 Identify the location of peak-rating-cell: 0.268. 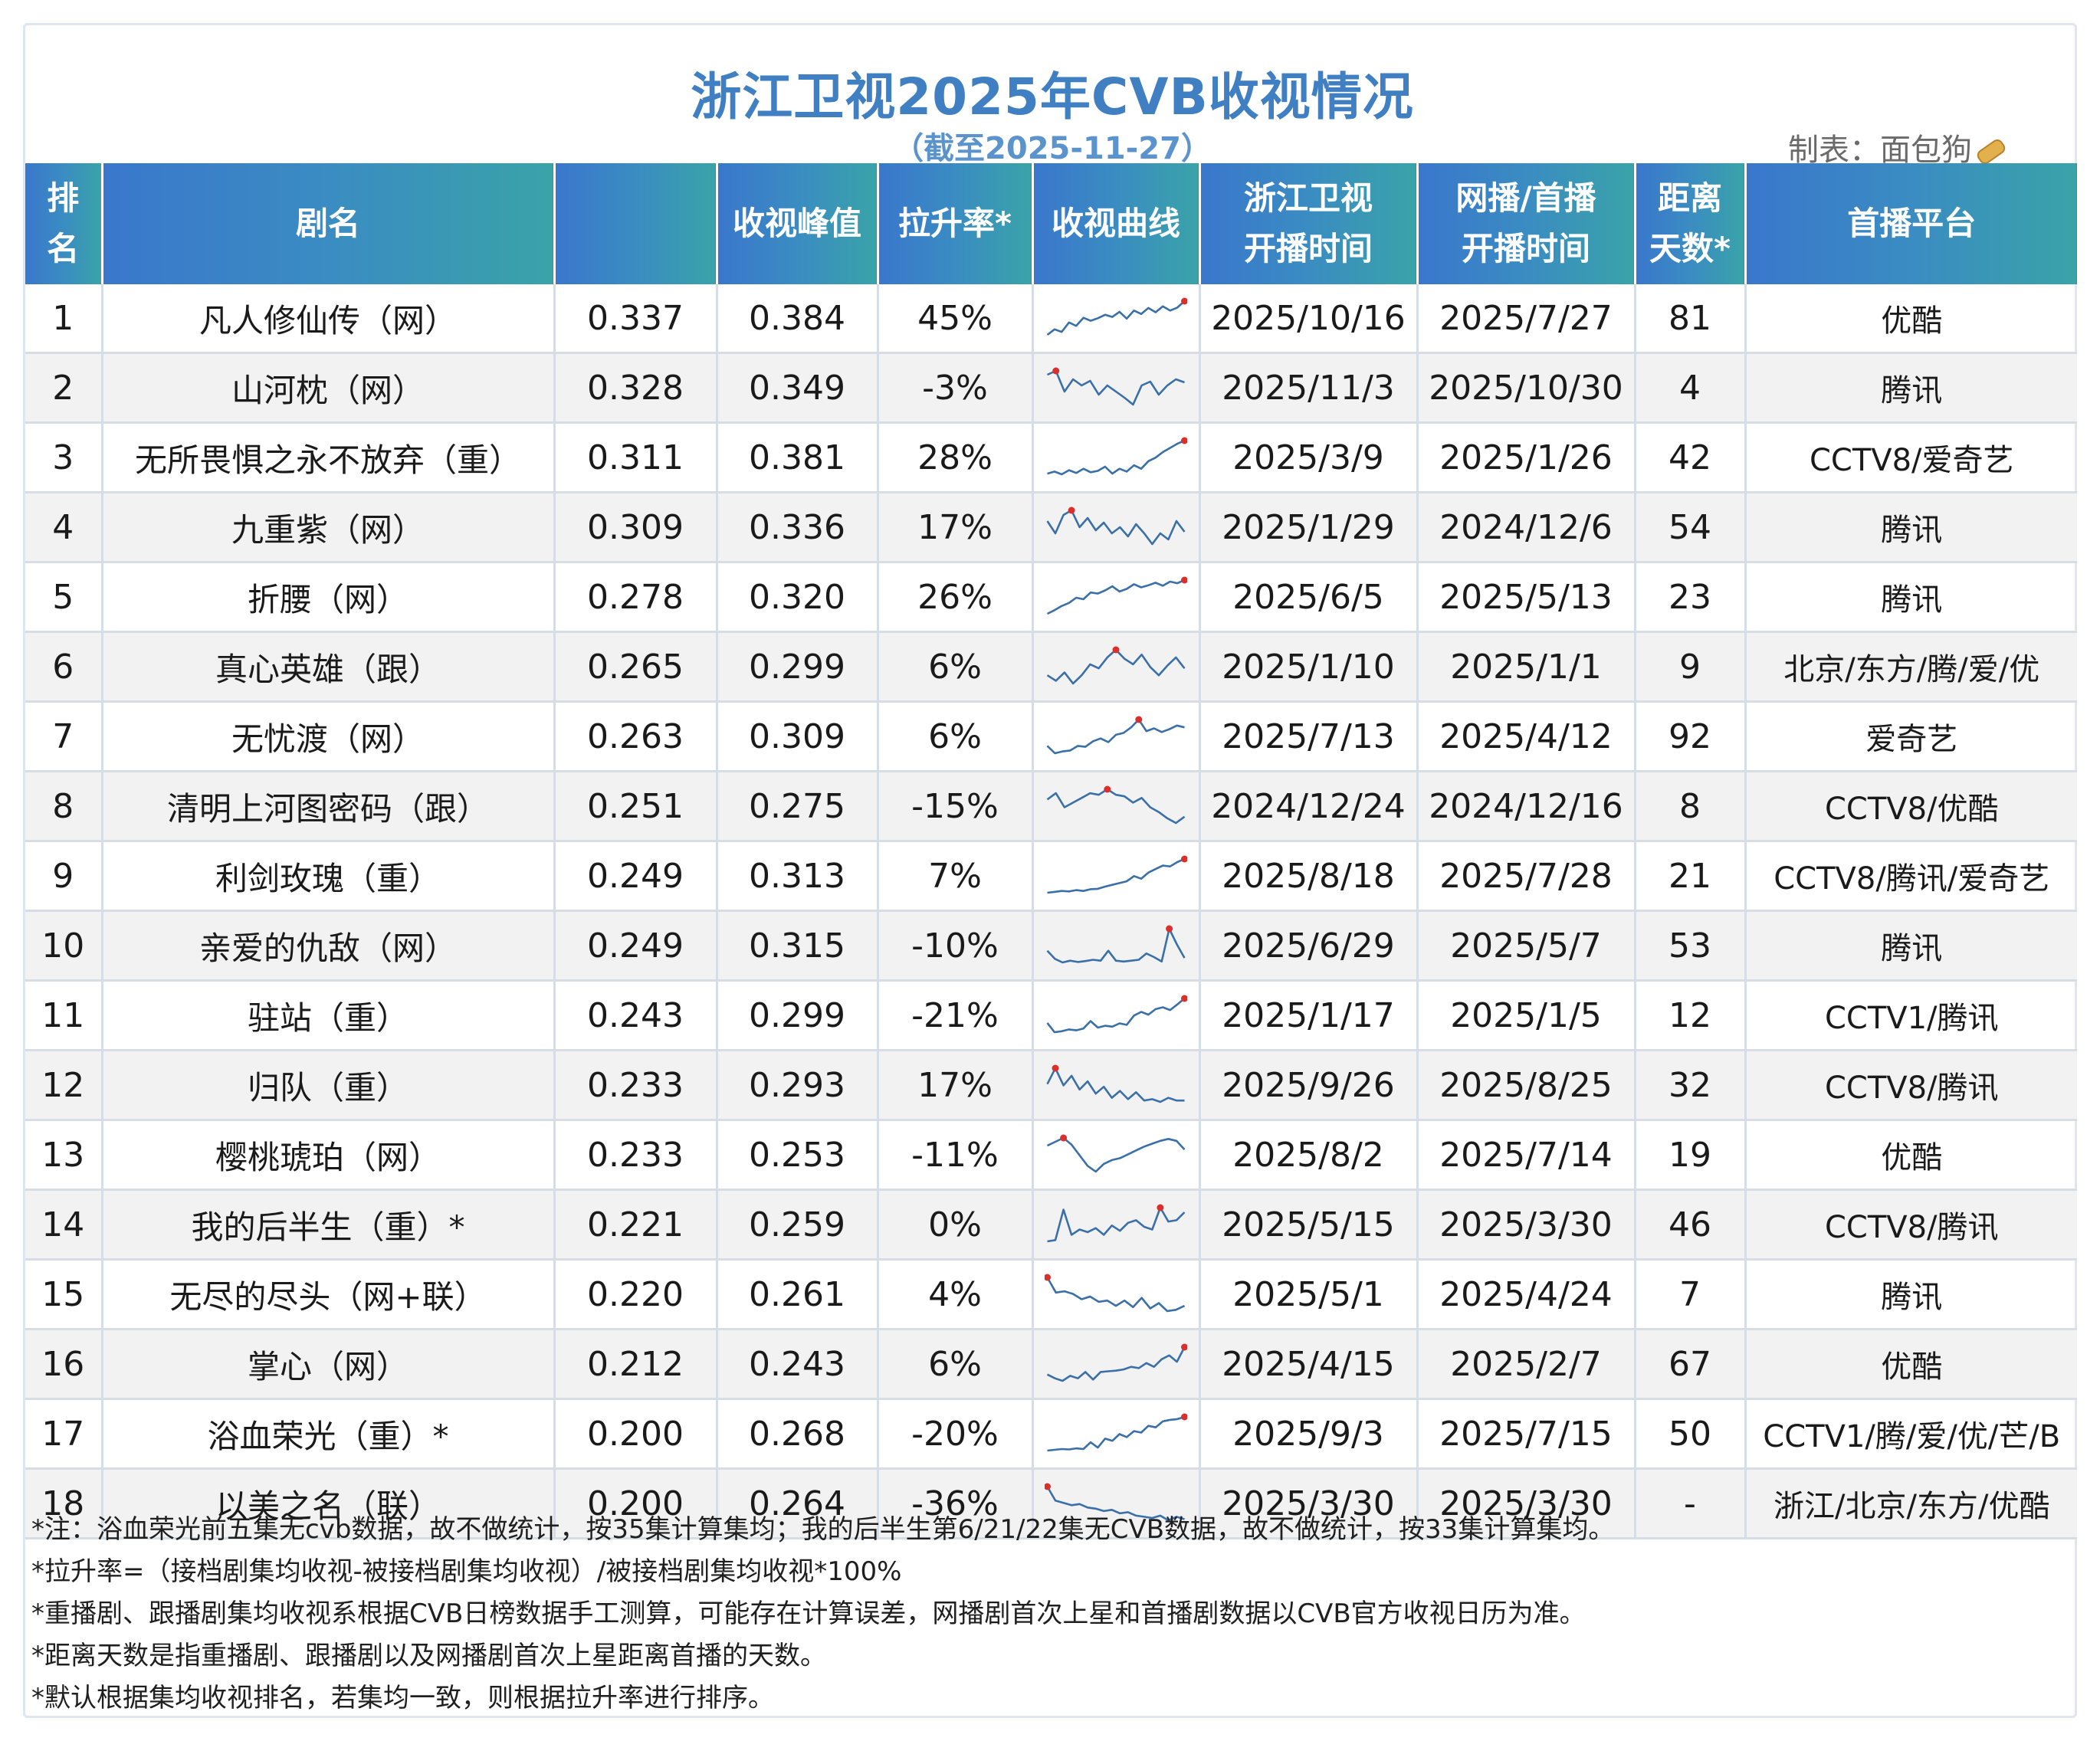
(798, 1434).